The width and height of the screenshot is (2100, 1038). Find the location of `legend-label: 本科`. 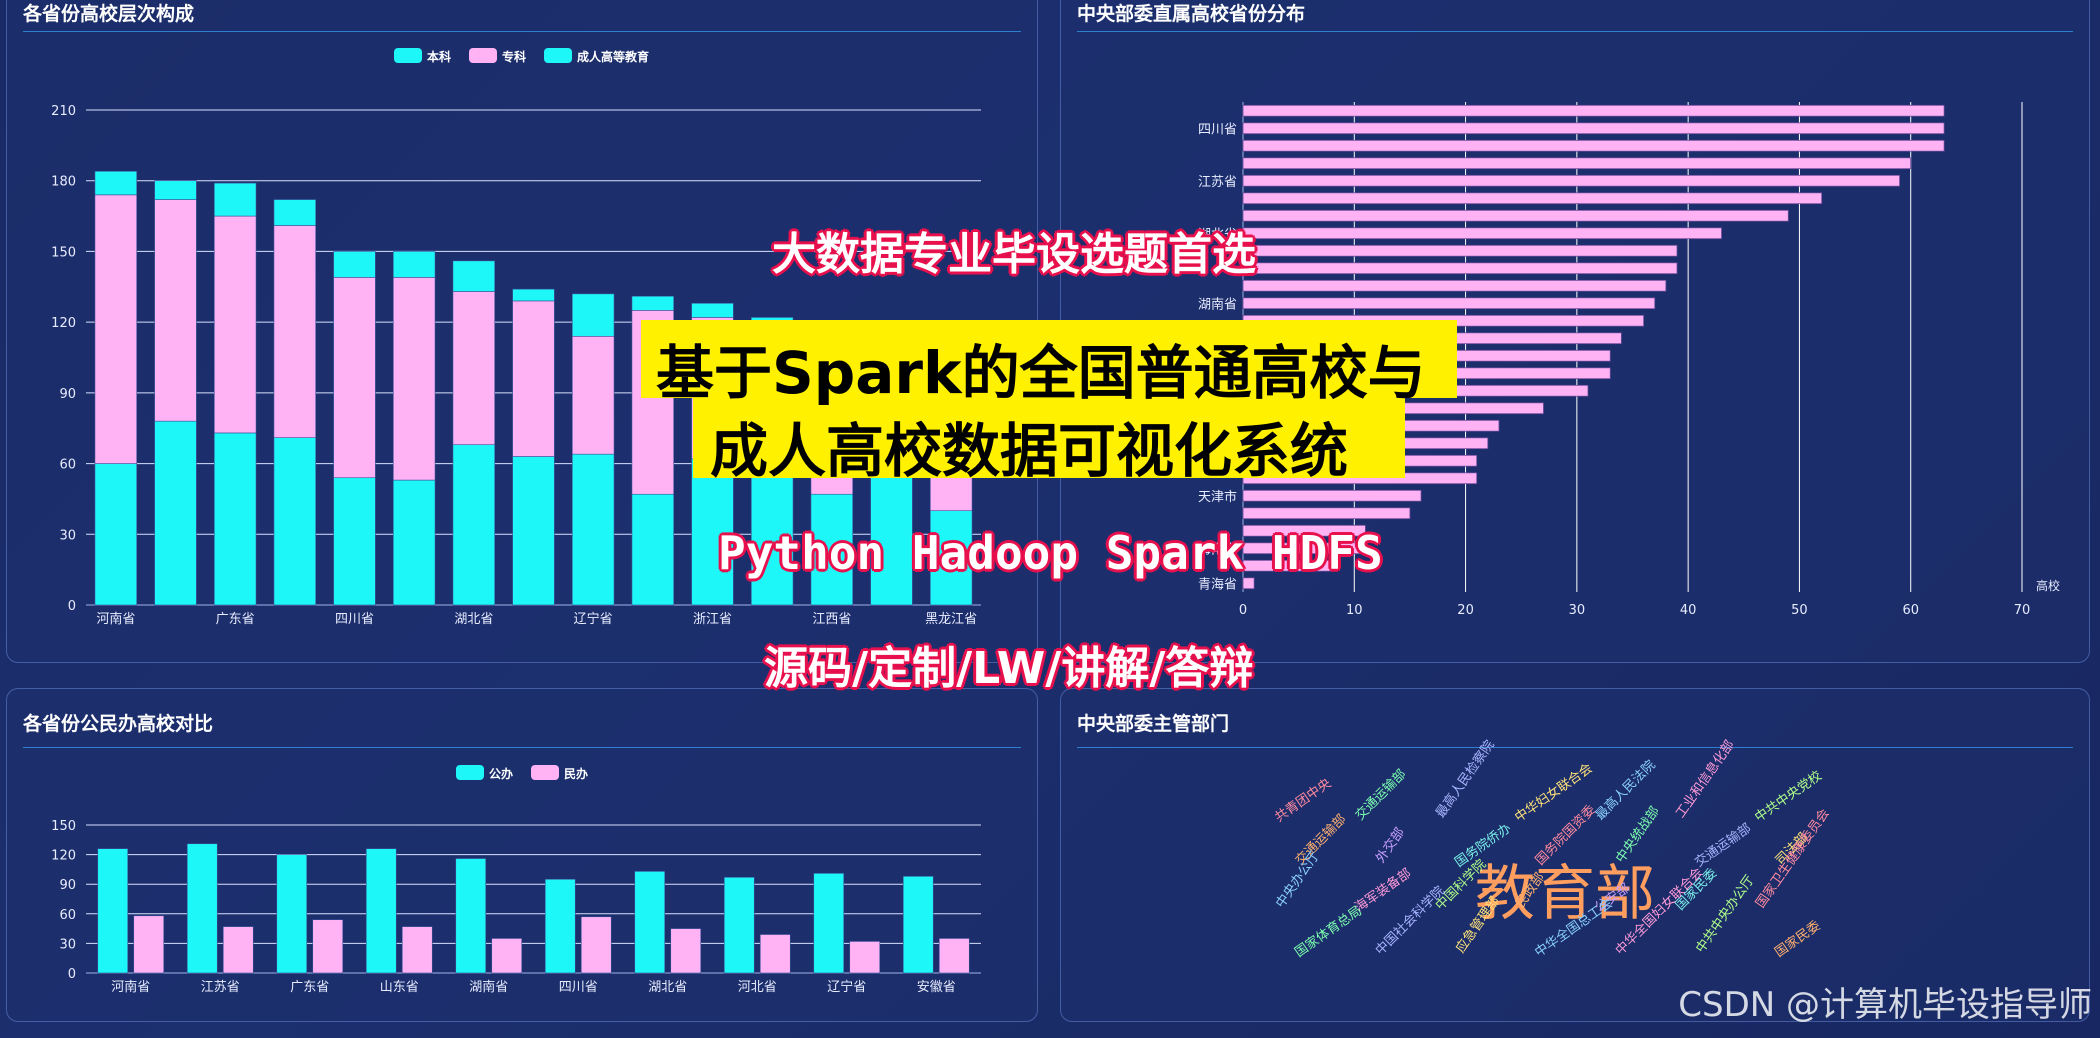

legend-label: 本科 is located at coordinates (439, 56).